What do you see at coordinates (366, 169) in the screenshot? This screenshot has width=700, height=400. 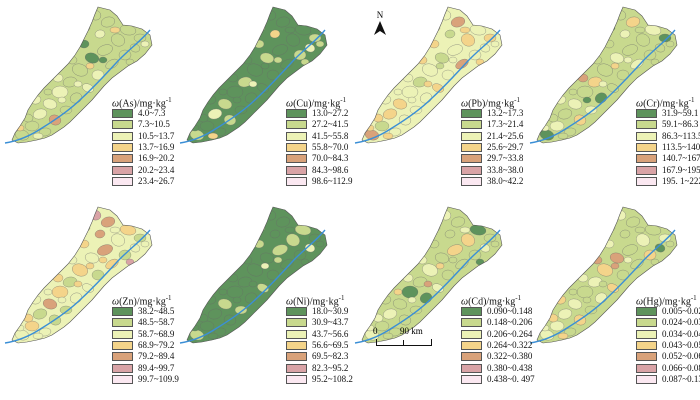 I see `legend-row: 84.3~98.6` at bounding box center [366, 169].